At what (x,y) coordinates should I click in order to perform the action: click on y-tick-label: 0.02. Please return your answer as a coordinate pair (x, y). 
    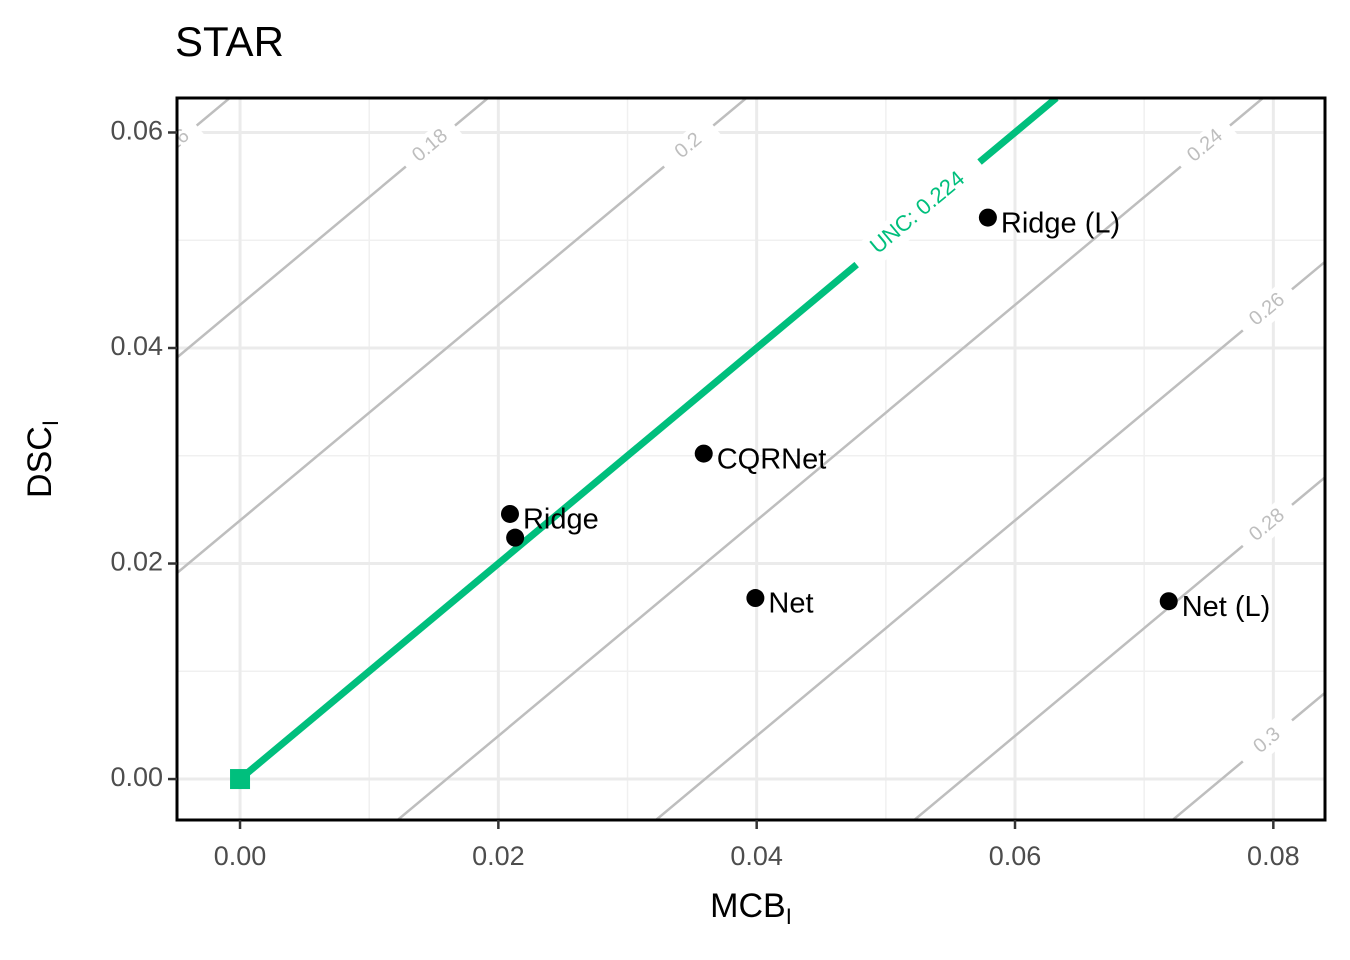
    Looking at the image, I should click on (136, 562).